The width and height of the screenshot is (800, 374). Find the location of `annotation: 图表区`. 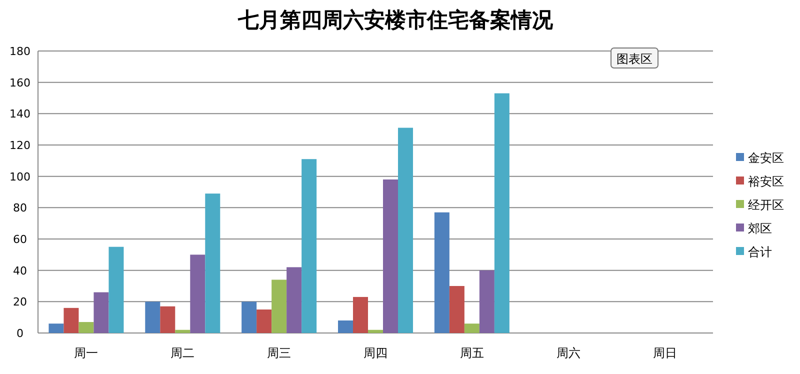

annotation: 图表区 is located at coordinates (634, 59).